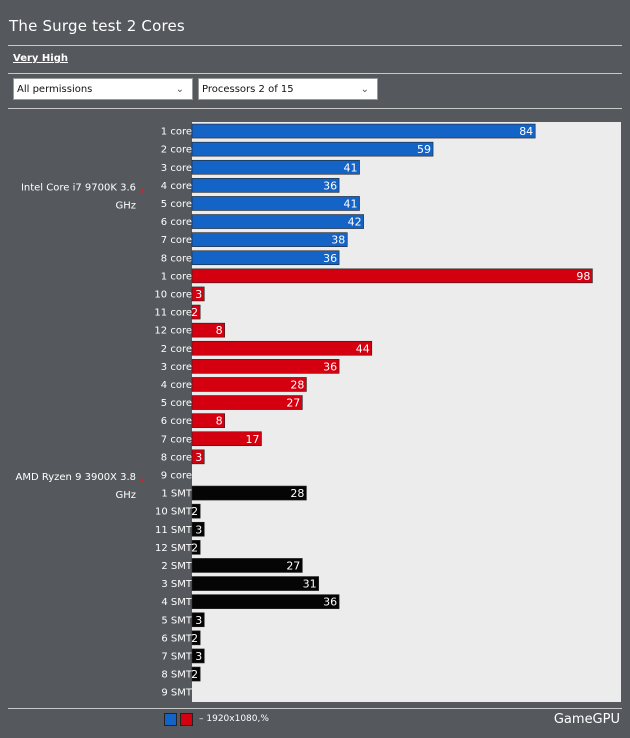 The height and width of the screenshot is (738, 630). What do you see at coordinates (176, 475) in the screenshot?
I see `tick-label: 9 core` at bounding box center [176, 475].